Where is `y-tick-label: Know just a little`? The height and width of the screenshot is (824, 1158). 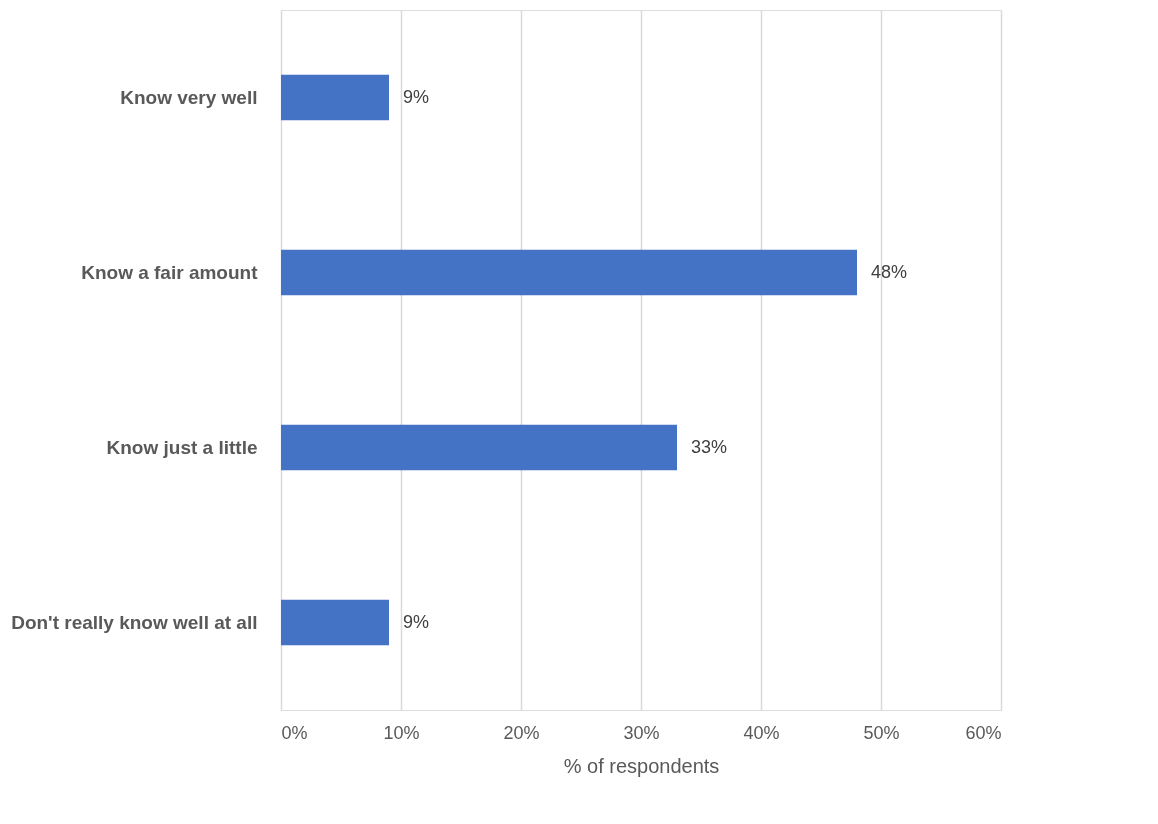
y-tick-label: Know just a little is located at coordinates (182, 447).